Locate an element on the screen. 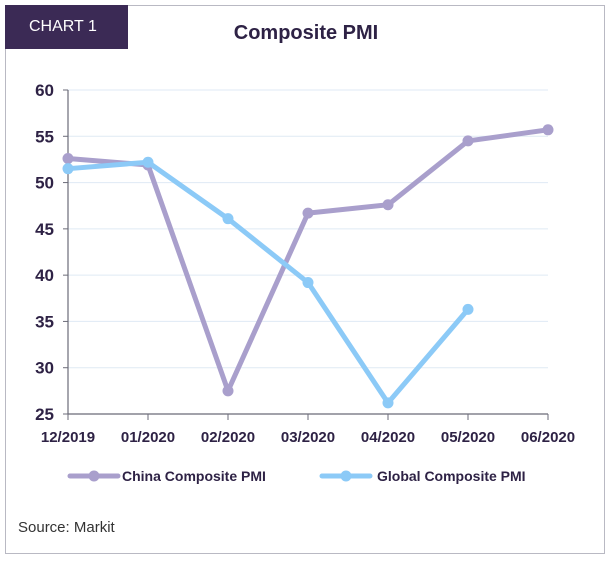 This screenshot has height=561, width=612. y-tick-label: 50 is located at coordinates (44, 183).